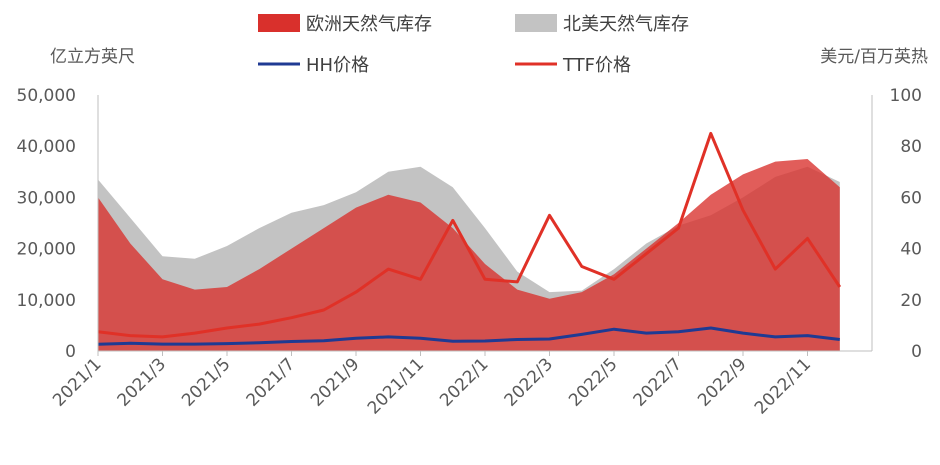 The height and width of the screenshot is (465, 940). I want to click on right-tick-label: 100, so click(906, 96).